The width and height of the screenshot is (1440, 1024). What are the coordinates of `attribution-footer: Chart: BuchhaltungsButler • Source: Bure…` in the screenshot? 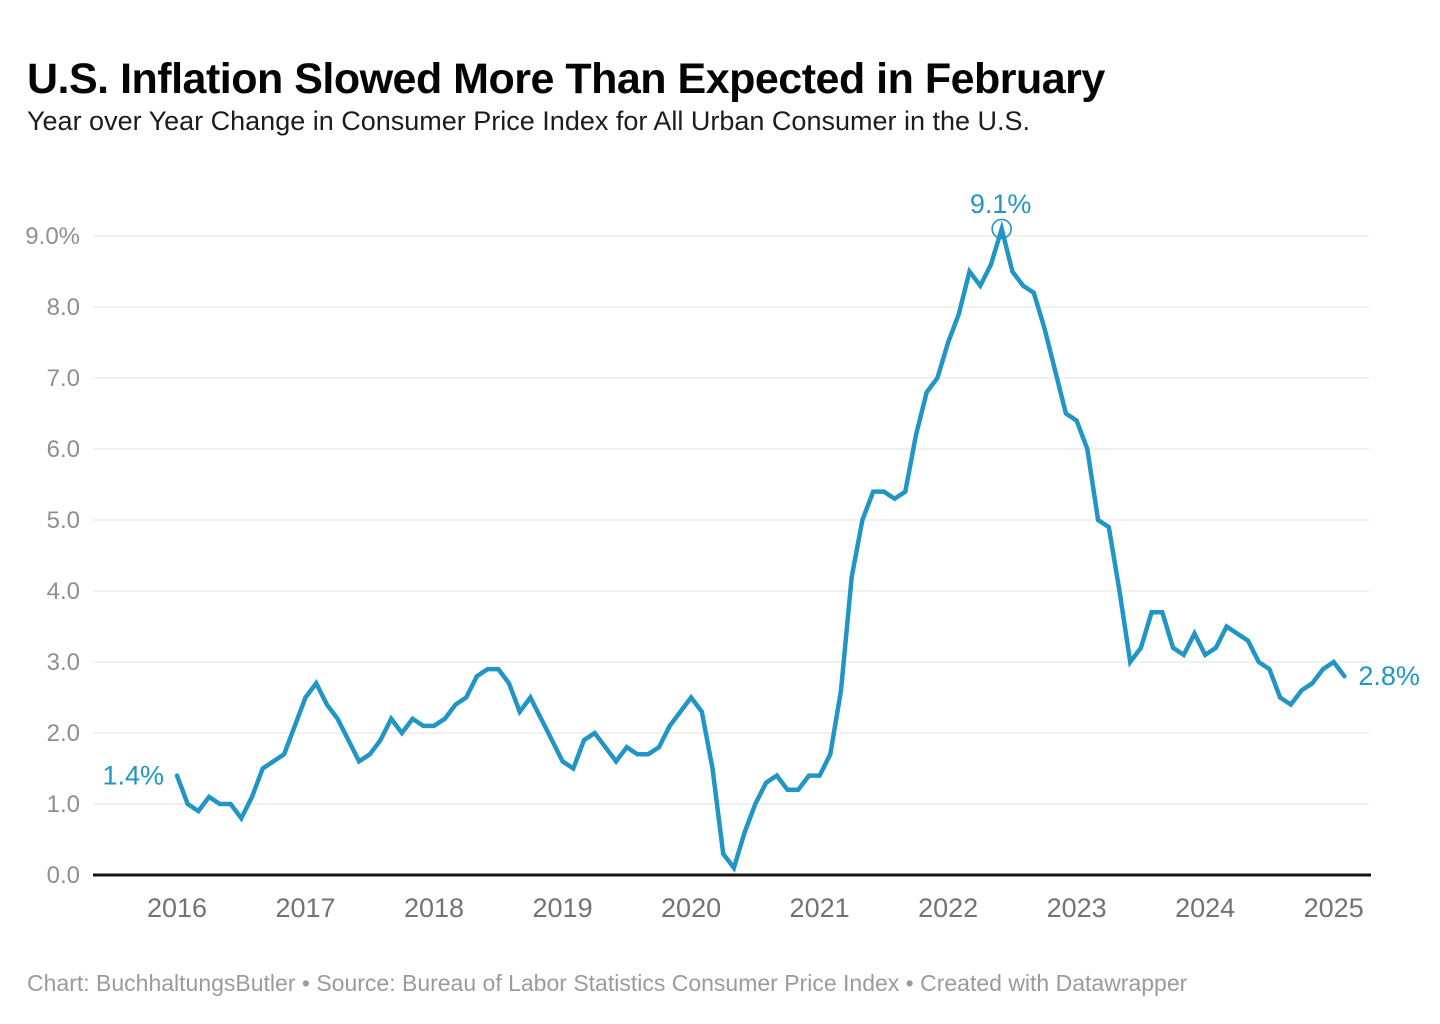 It's located at (607, 983).